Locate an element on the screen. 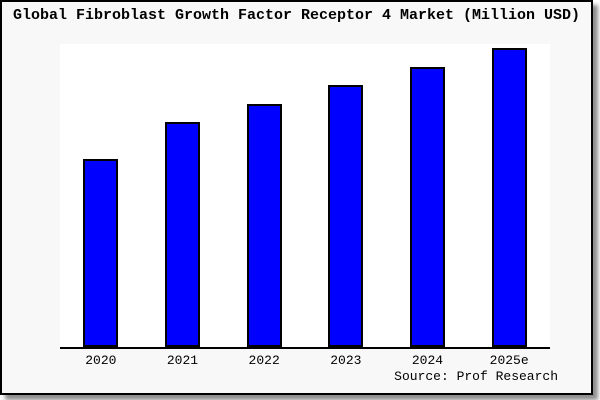 The height and width of the screenshot is (400, 600). x-tick-label-2025e: 2025e is located at coordinates (509, 360).